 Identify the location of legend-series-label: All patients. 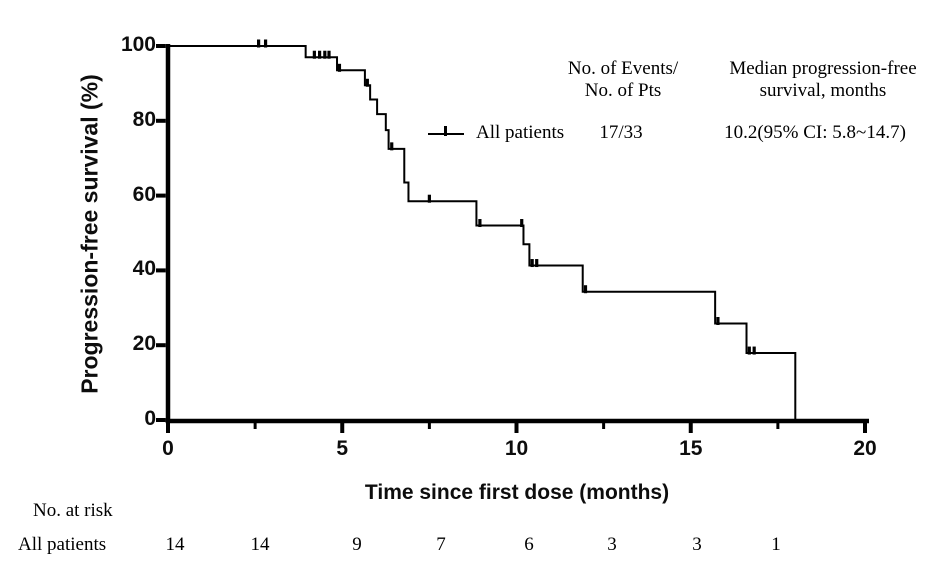
(520, 132).